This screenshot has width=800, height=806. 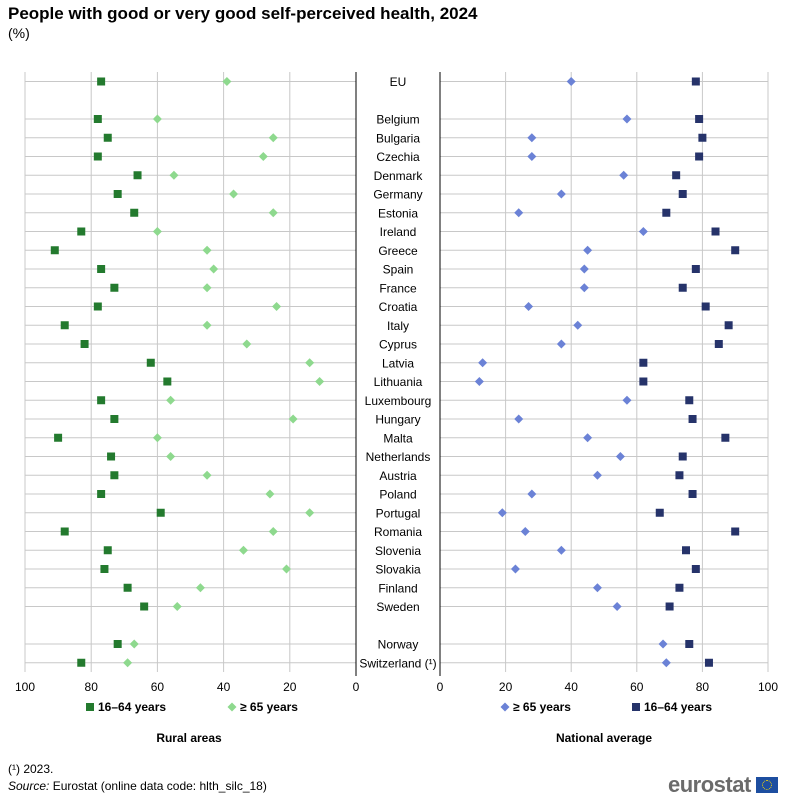 What do you see at coordinates (398, 232) in the screenshot?
I see `category-label: Ireland` at bounding box center [398, 232].